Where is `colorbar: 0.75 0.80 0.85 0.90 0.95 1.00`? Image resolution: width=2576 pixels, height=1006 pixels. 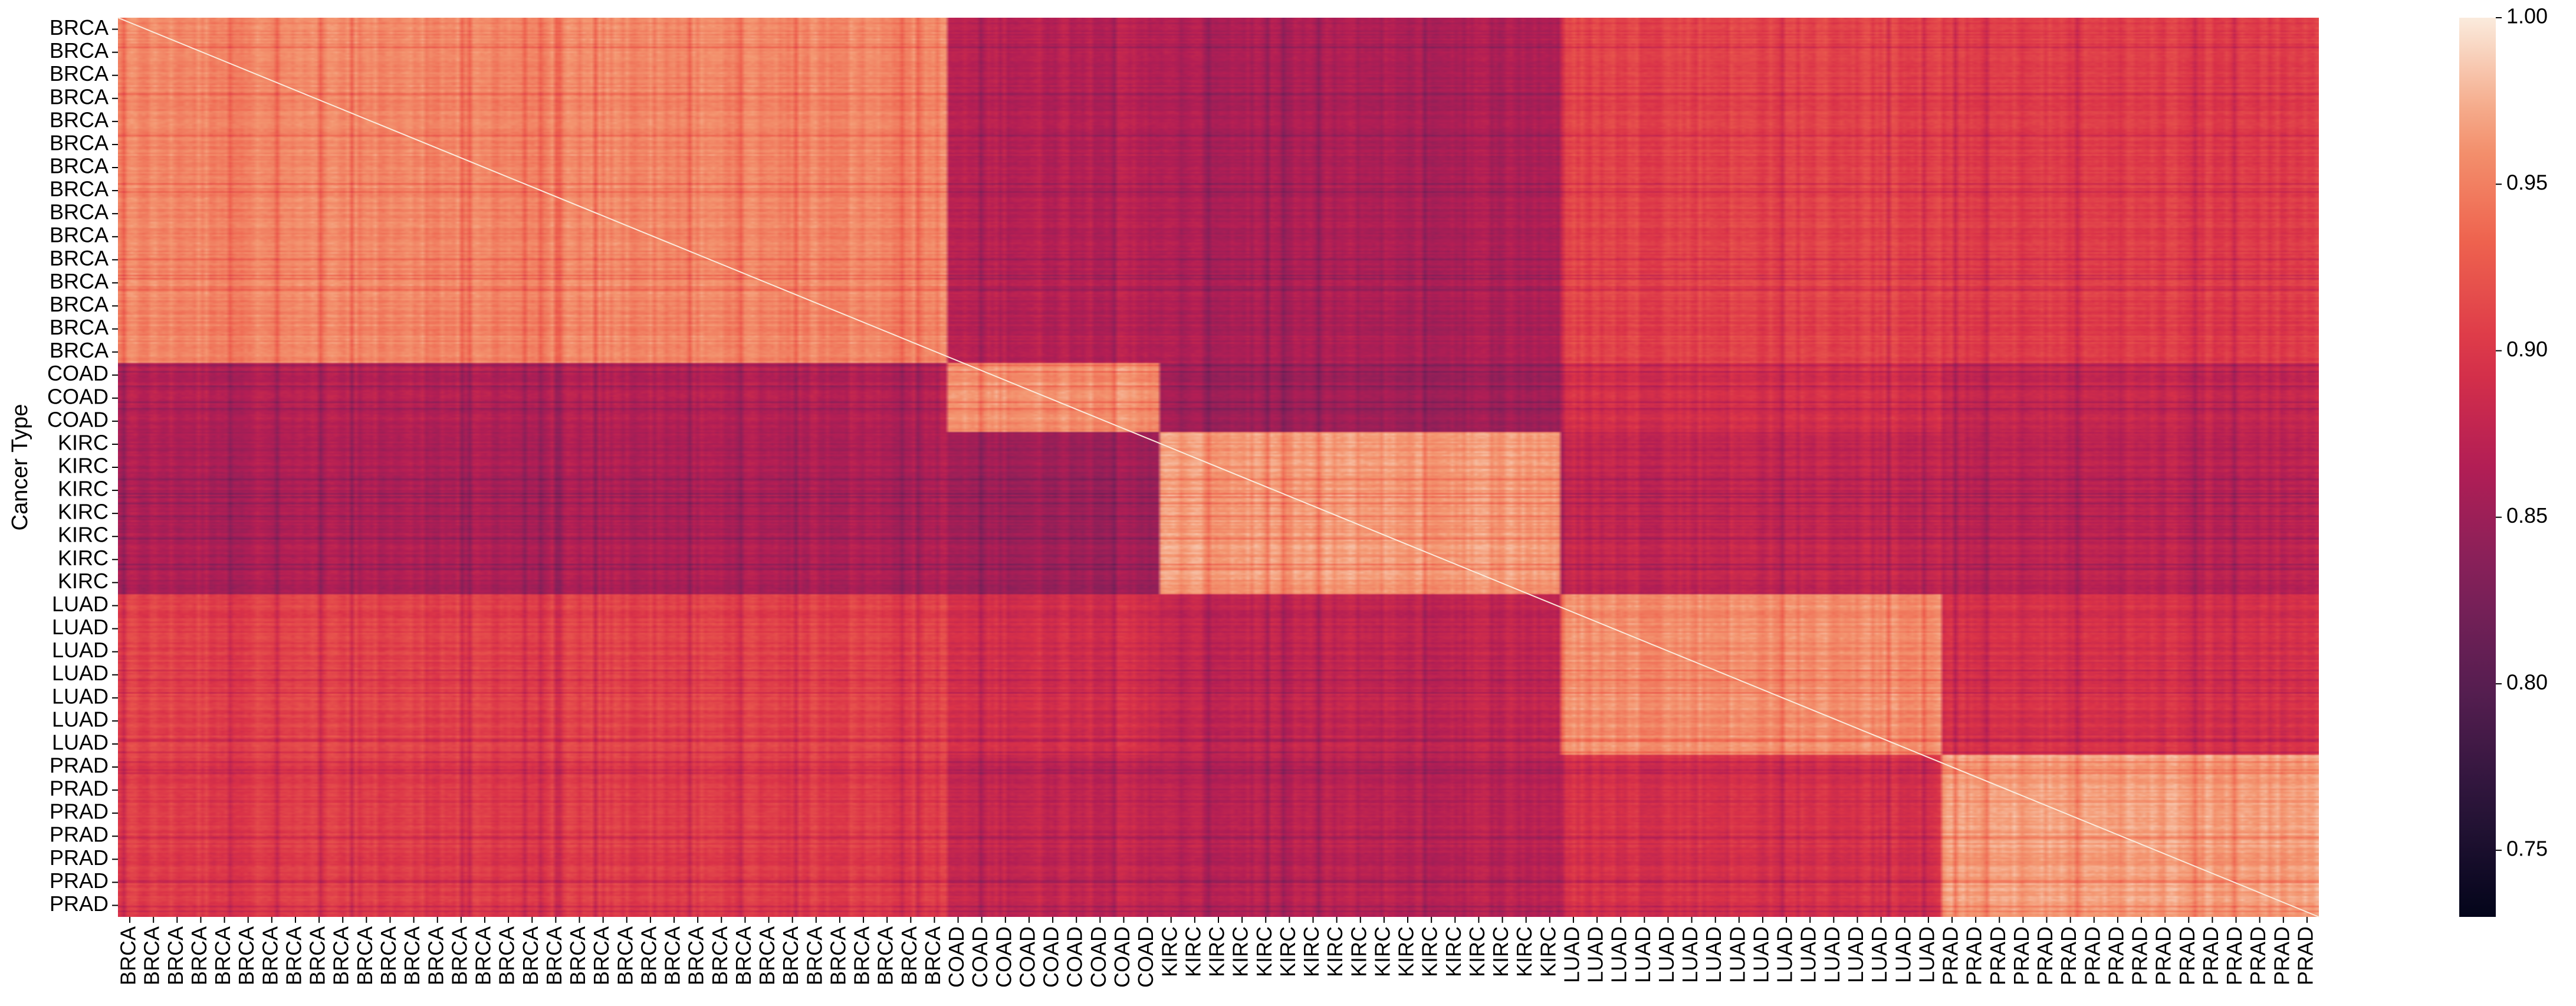 colorbar: 0.75 0.80 0.85 0.90 0.95 1.00 is located at coordinates (2503, 461).